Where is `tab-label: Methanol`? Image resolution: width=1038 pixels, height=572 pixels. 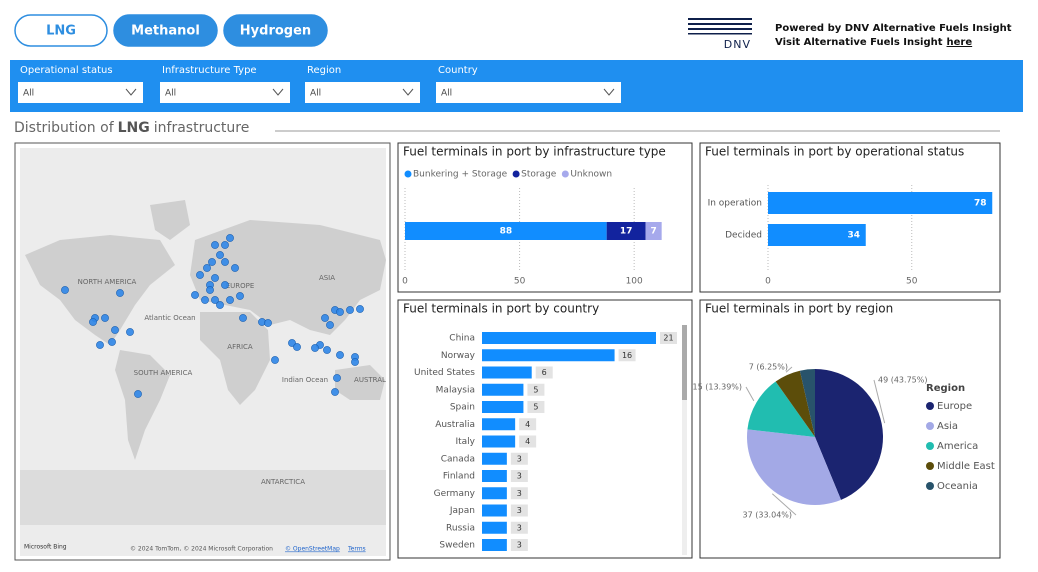 tab-label: Methanol is located at coordinates (165, 31).